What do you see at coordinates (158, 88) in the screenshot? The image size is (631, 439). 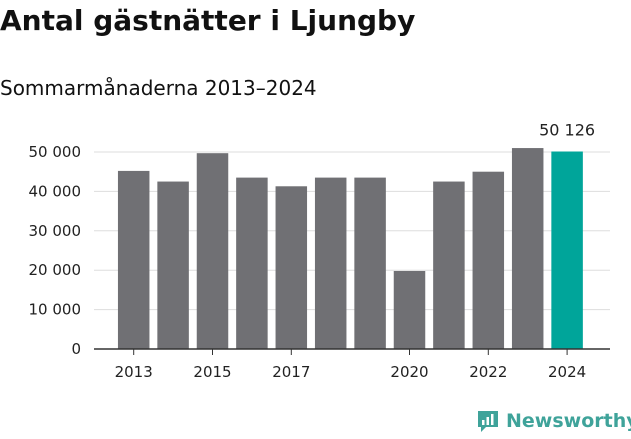 I see `chart-subtitle: Sommarmånaderna 2013–2024` at bounding box center [158, 88].